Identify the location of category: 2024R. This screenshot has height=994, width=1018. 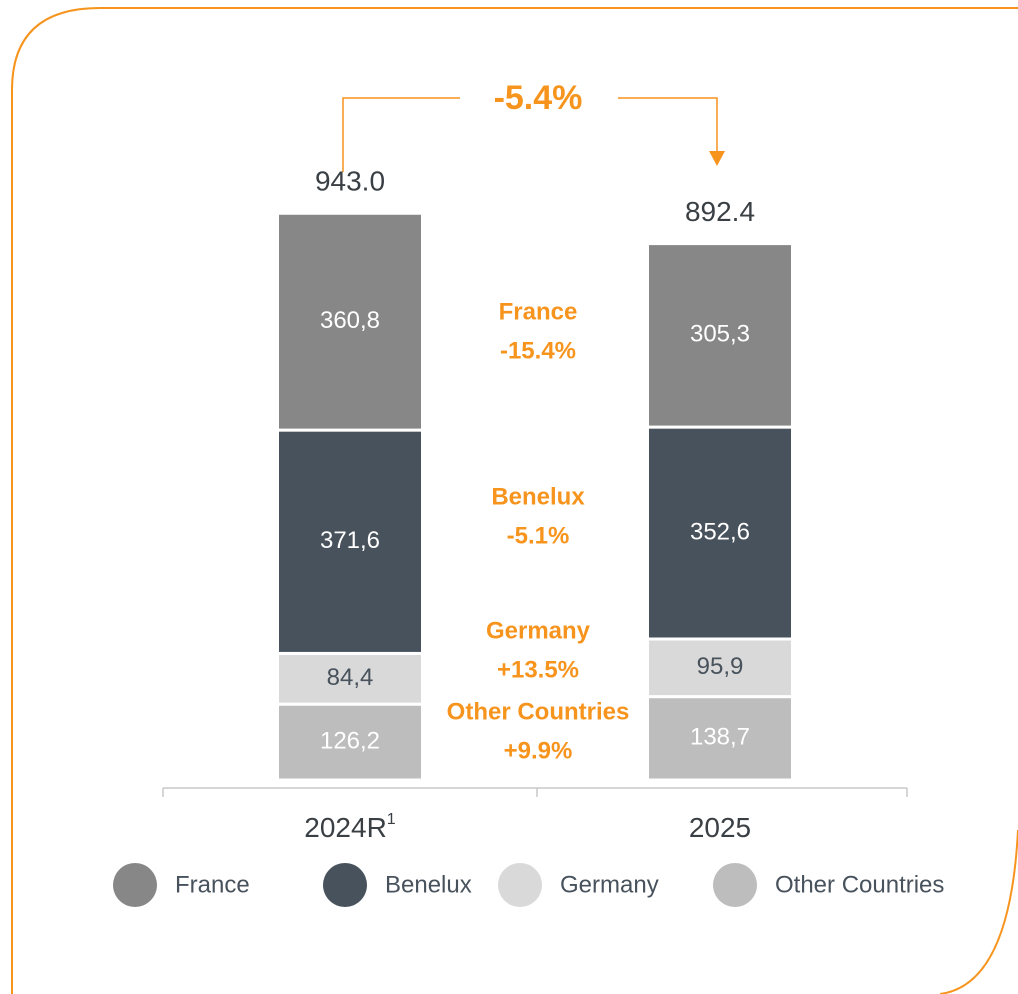
(345, 827).